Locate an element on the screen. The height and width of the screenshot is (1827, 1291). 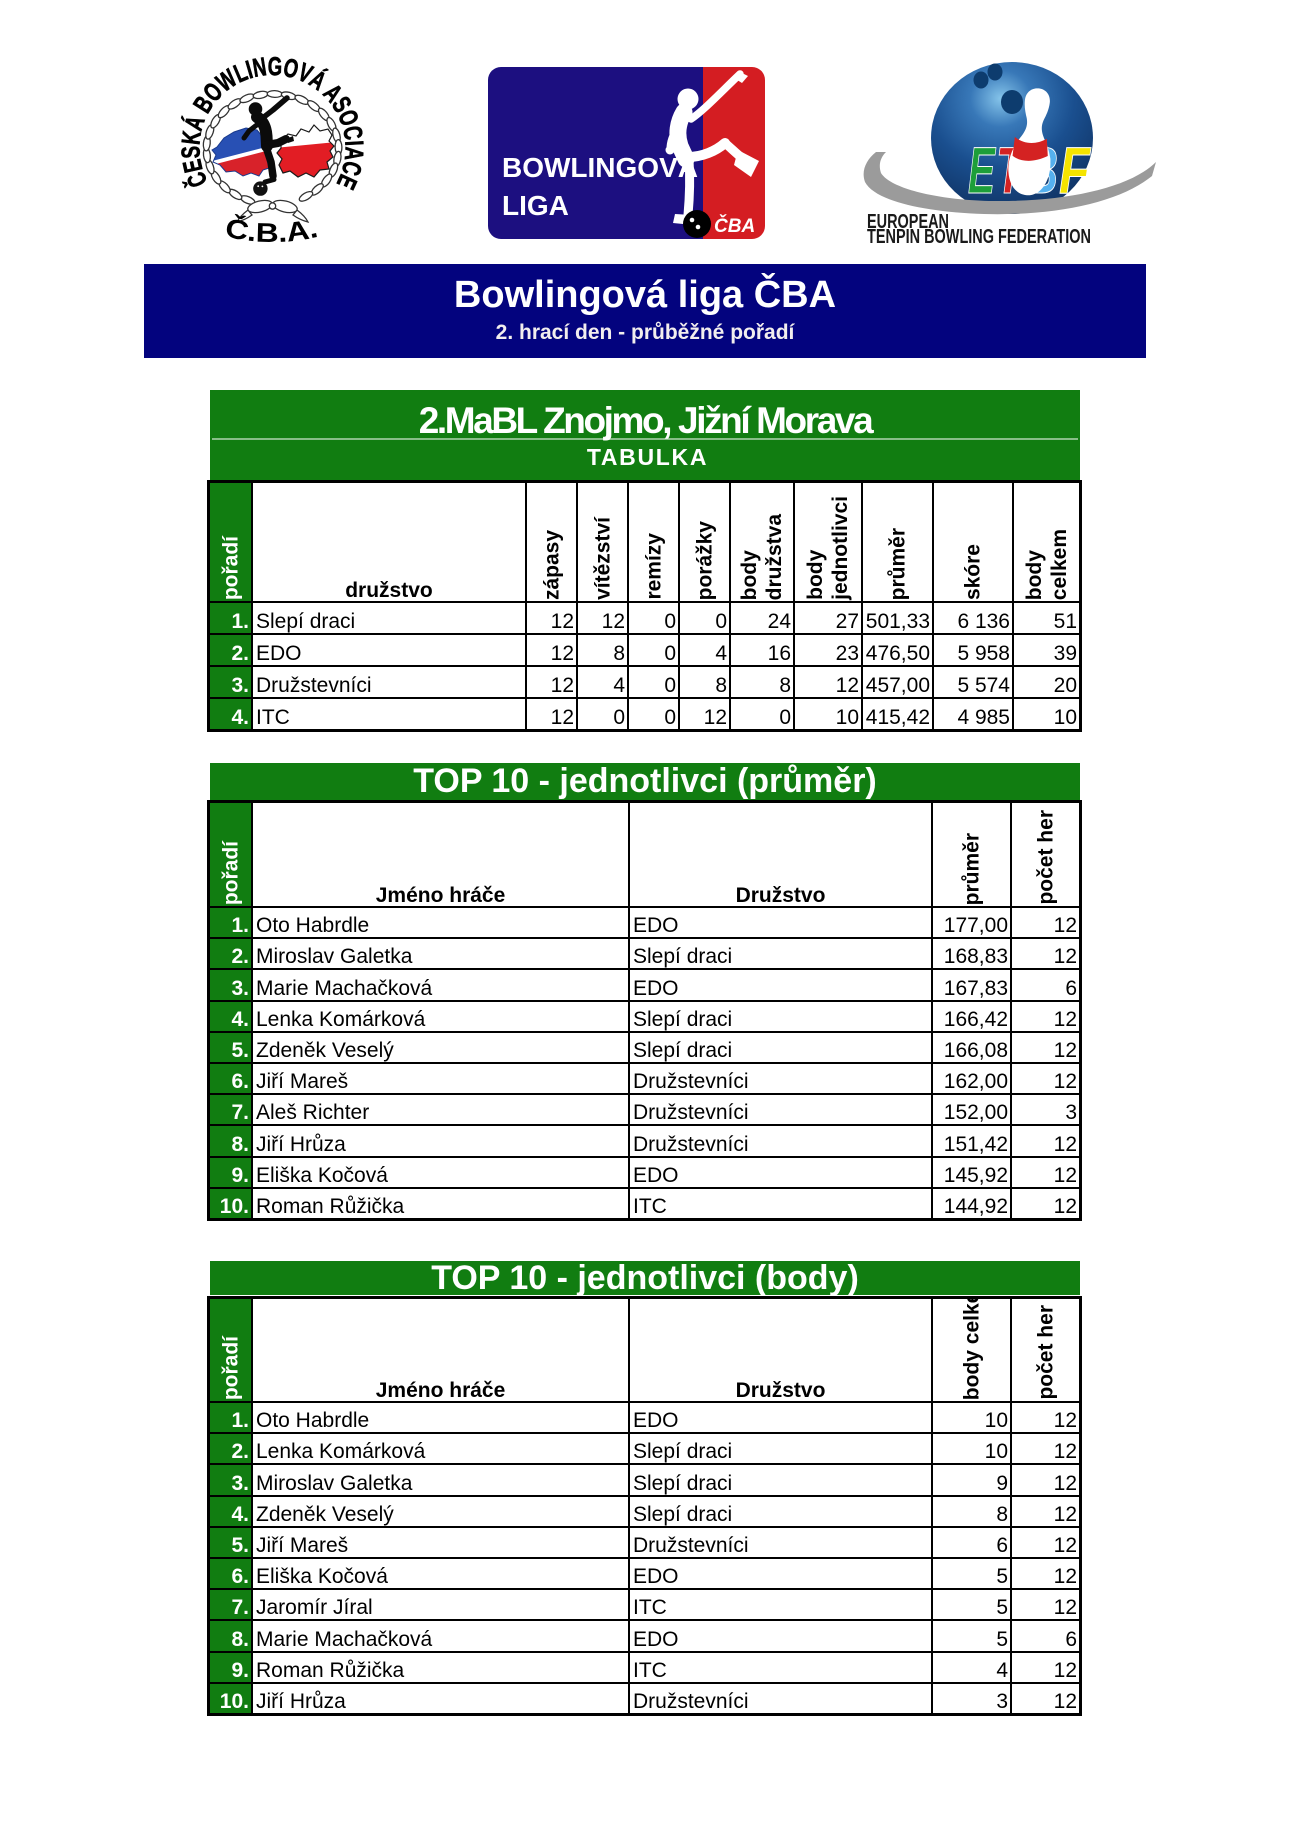
svg-text: E is located at coordinates (982, 170).